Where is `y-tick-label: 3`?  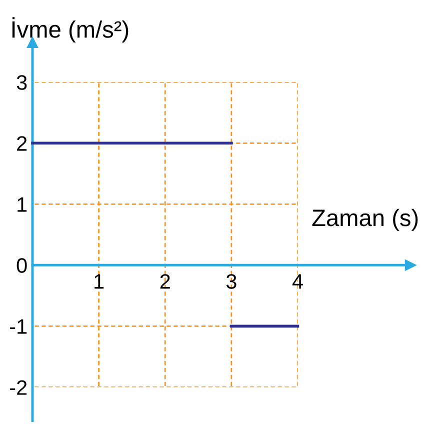
y-tick-label: 3 is located at coordinates (21, 82).